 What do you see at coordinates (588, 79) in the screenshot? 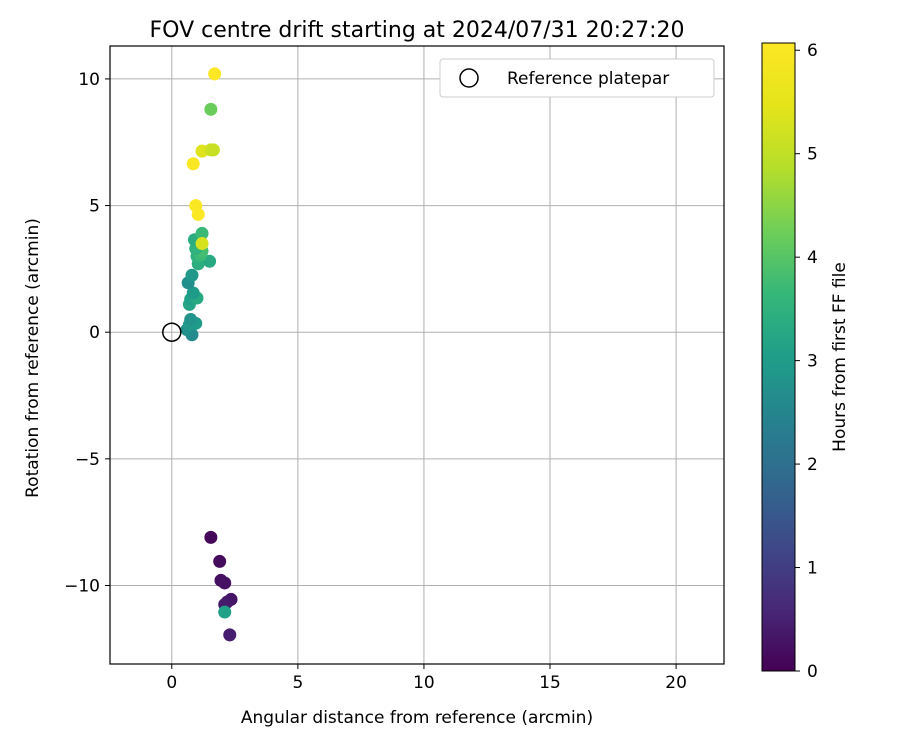
I see `legend-reference-label: Reference platepar` at bounding box center [588, 79].